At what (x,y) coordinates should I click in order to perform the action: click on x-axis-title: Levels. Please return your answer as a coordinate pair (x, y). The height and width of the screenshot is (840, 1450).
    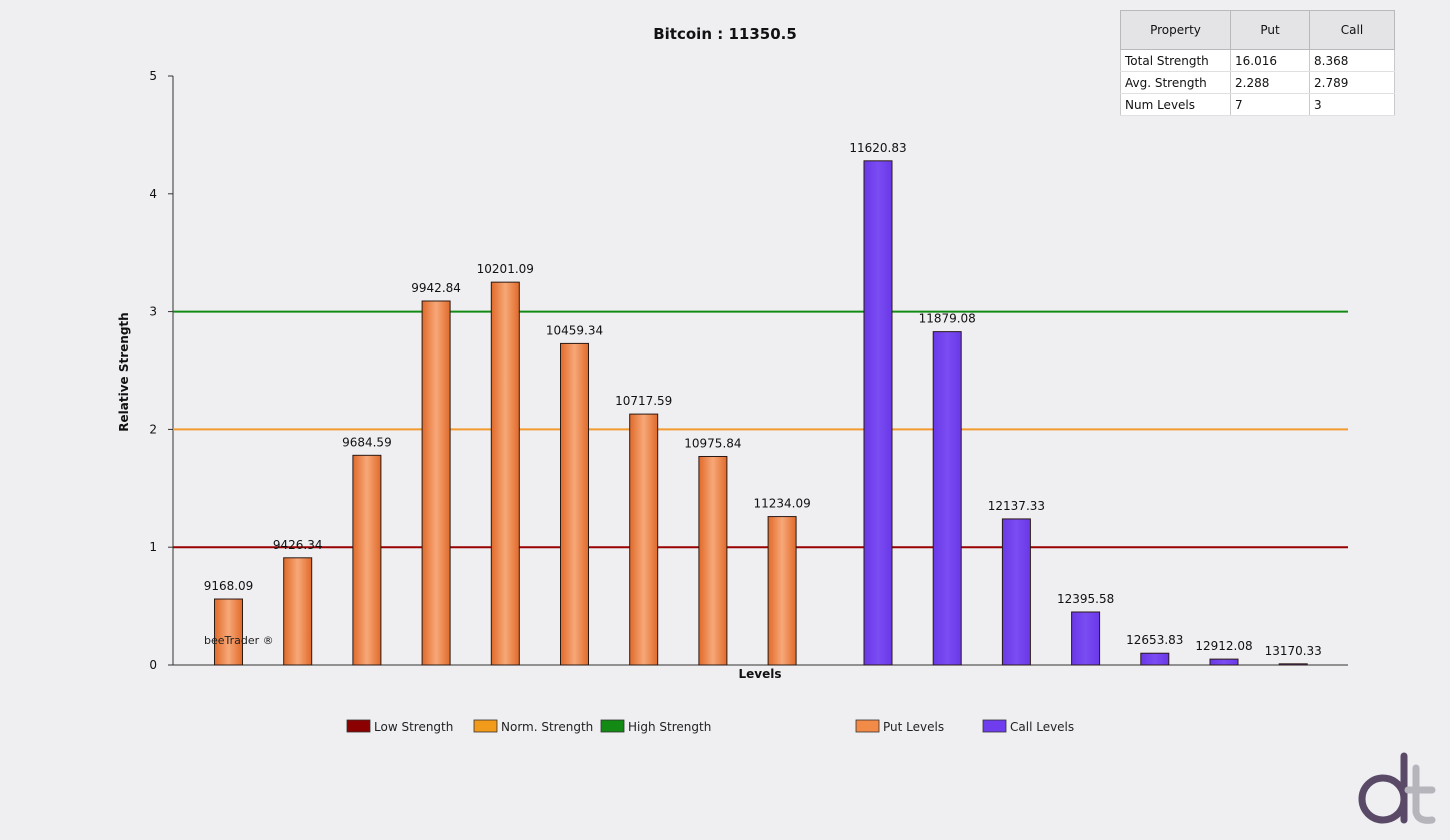
    Looking at the image, I should click on (759, 674).